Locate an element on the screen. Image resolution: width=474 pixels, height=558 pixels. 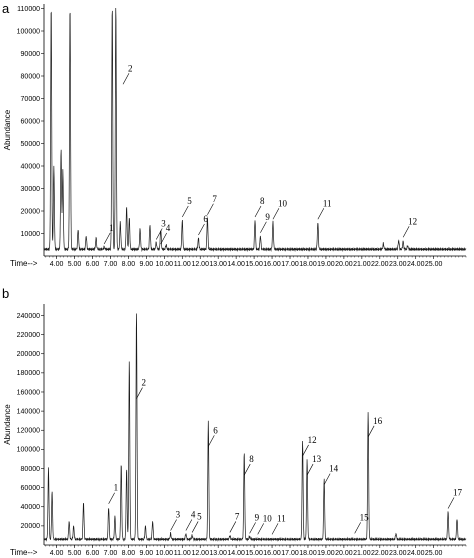
peak-label: 17 is located at coordinates (458, 493).